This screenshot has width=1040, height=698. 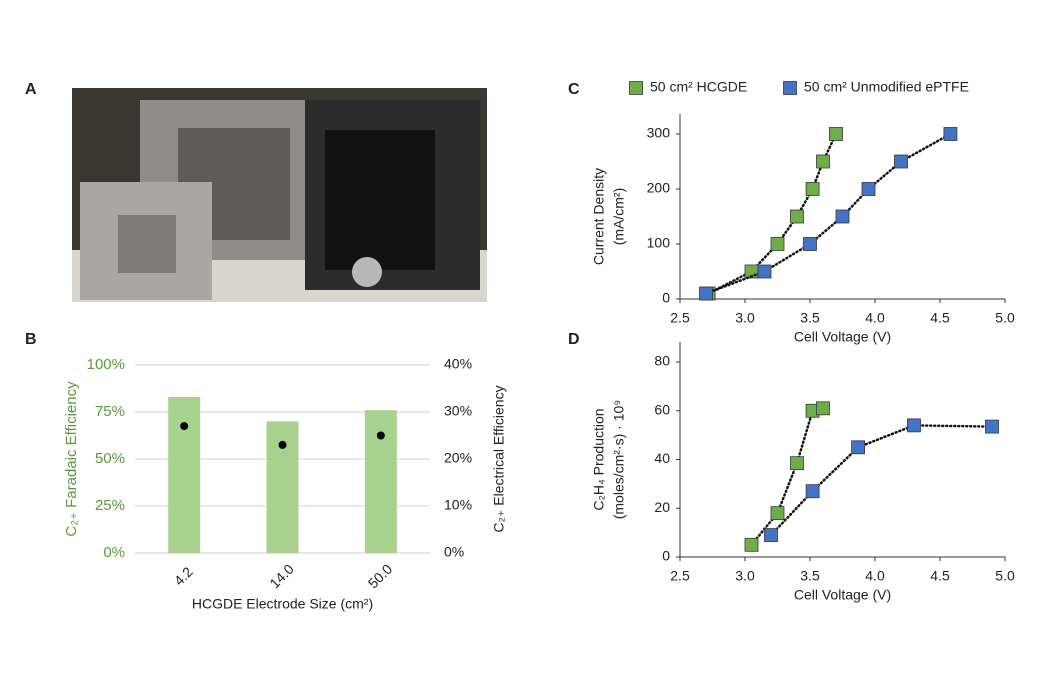 I want to click on y-tick-label: 100, so click(x=659, y=243).